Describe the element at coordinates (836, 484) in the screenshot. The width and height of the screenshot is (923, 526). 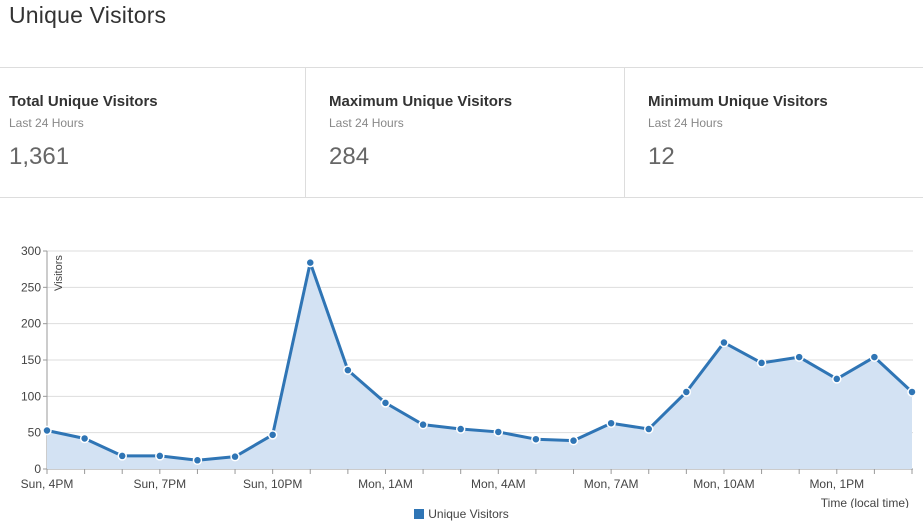
I see `x-tick-label: Mon, 1PM` at that location.